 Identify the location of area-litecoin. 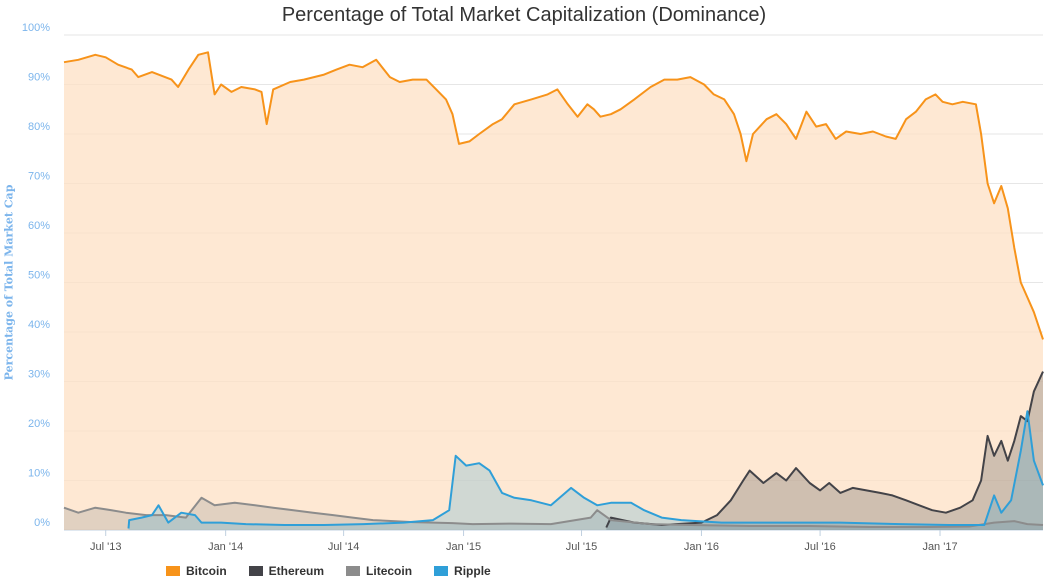
(553, 513).